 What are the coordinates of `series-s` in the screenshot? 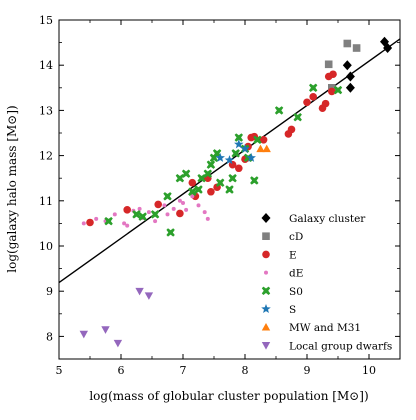 It's located at (235, 152).